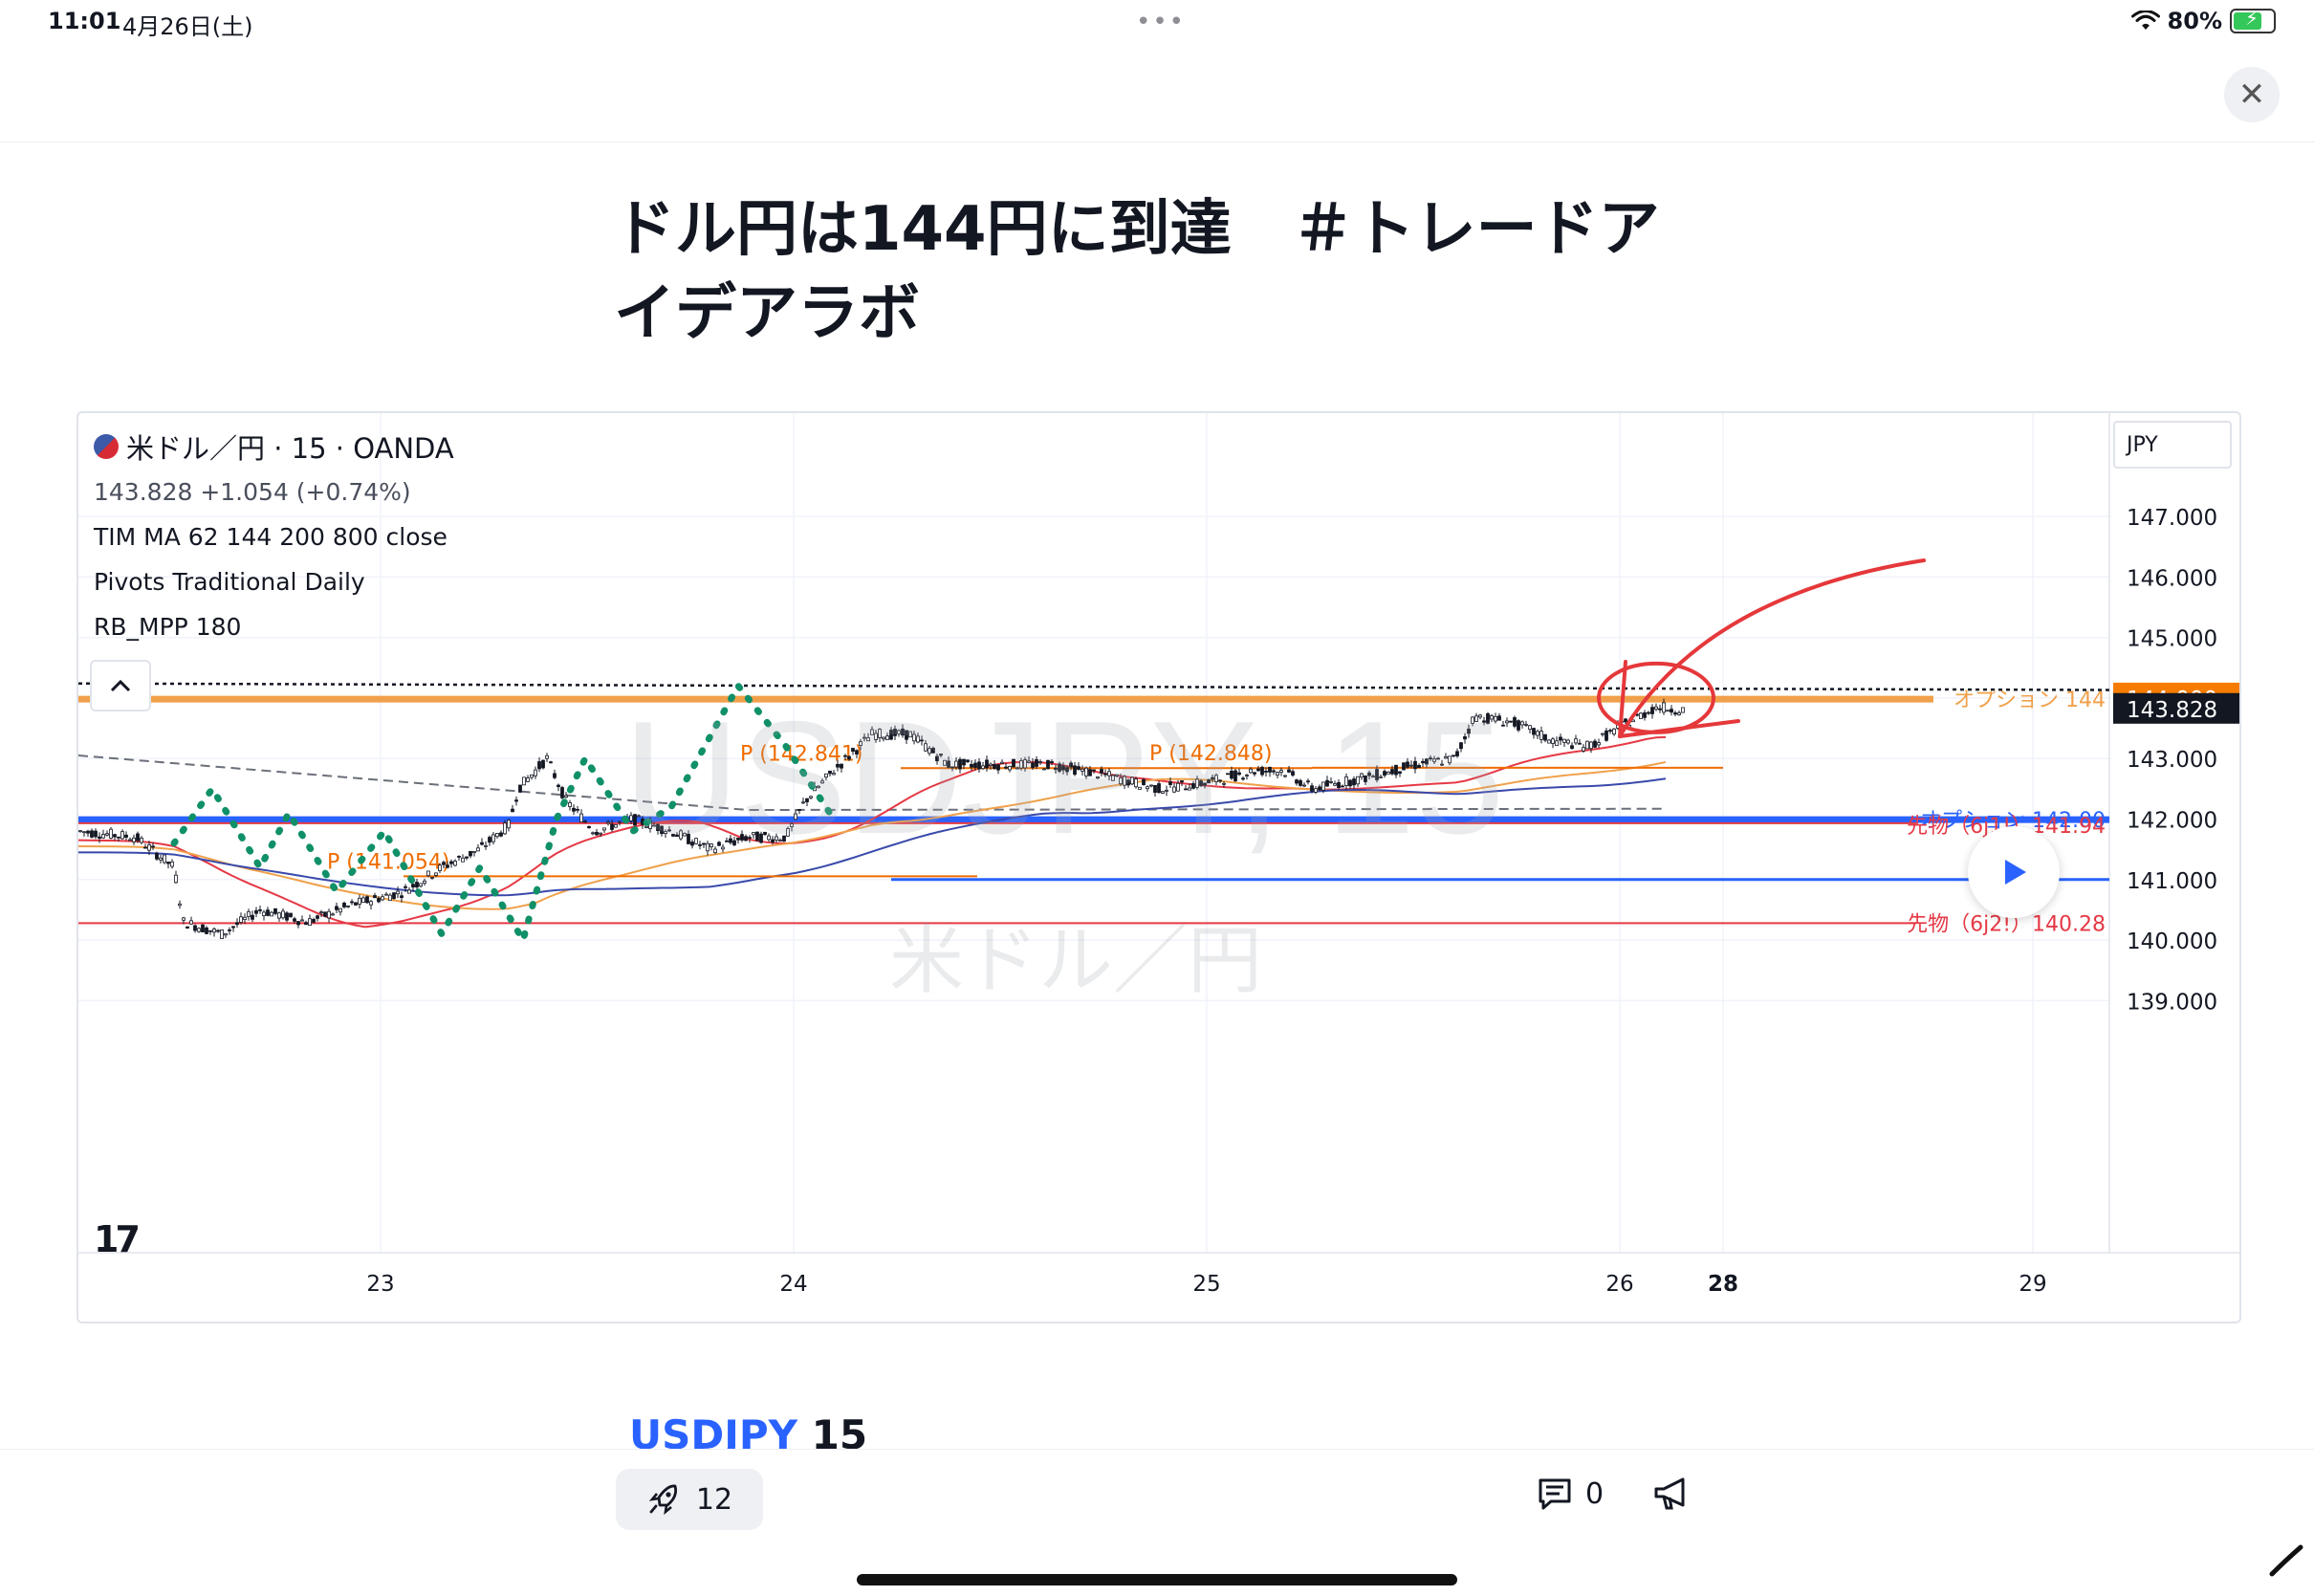  What do you see at coordinates (2203, 20) in the screenshot?
I see `status-right: 80% ⚡` at bounding box center [2203, 20].